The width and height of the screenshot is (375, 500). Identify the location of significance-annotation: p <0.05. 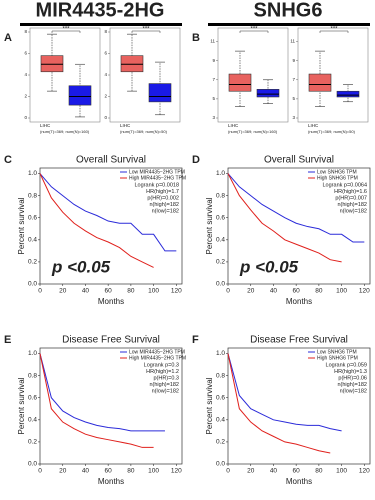
(269, 266).